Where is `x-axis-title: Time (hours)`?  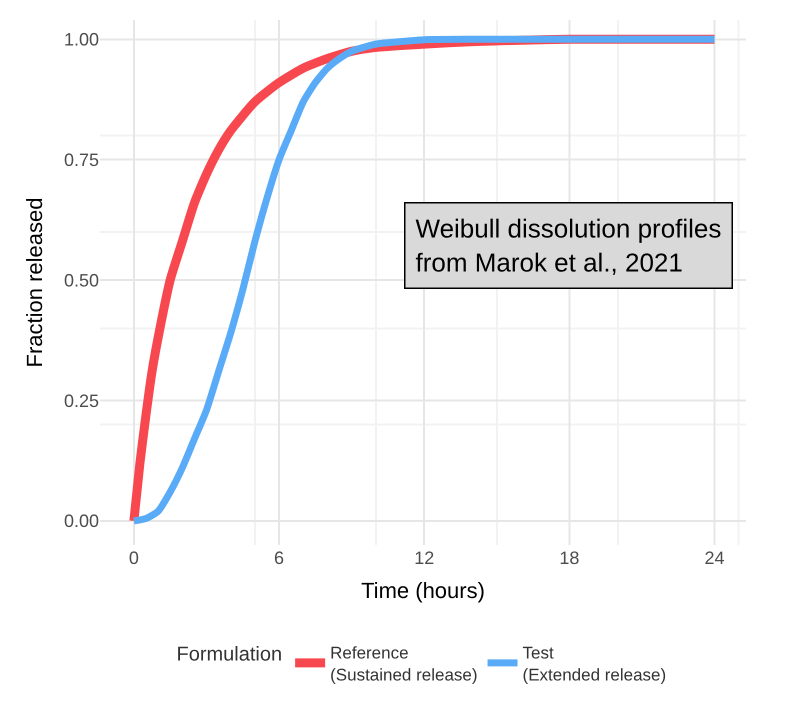
x-axis-title: Time (hours) is located at coordinates (423, 590).